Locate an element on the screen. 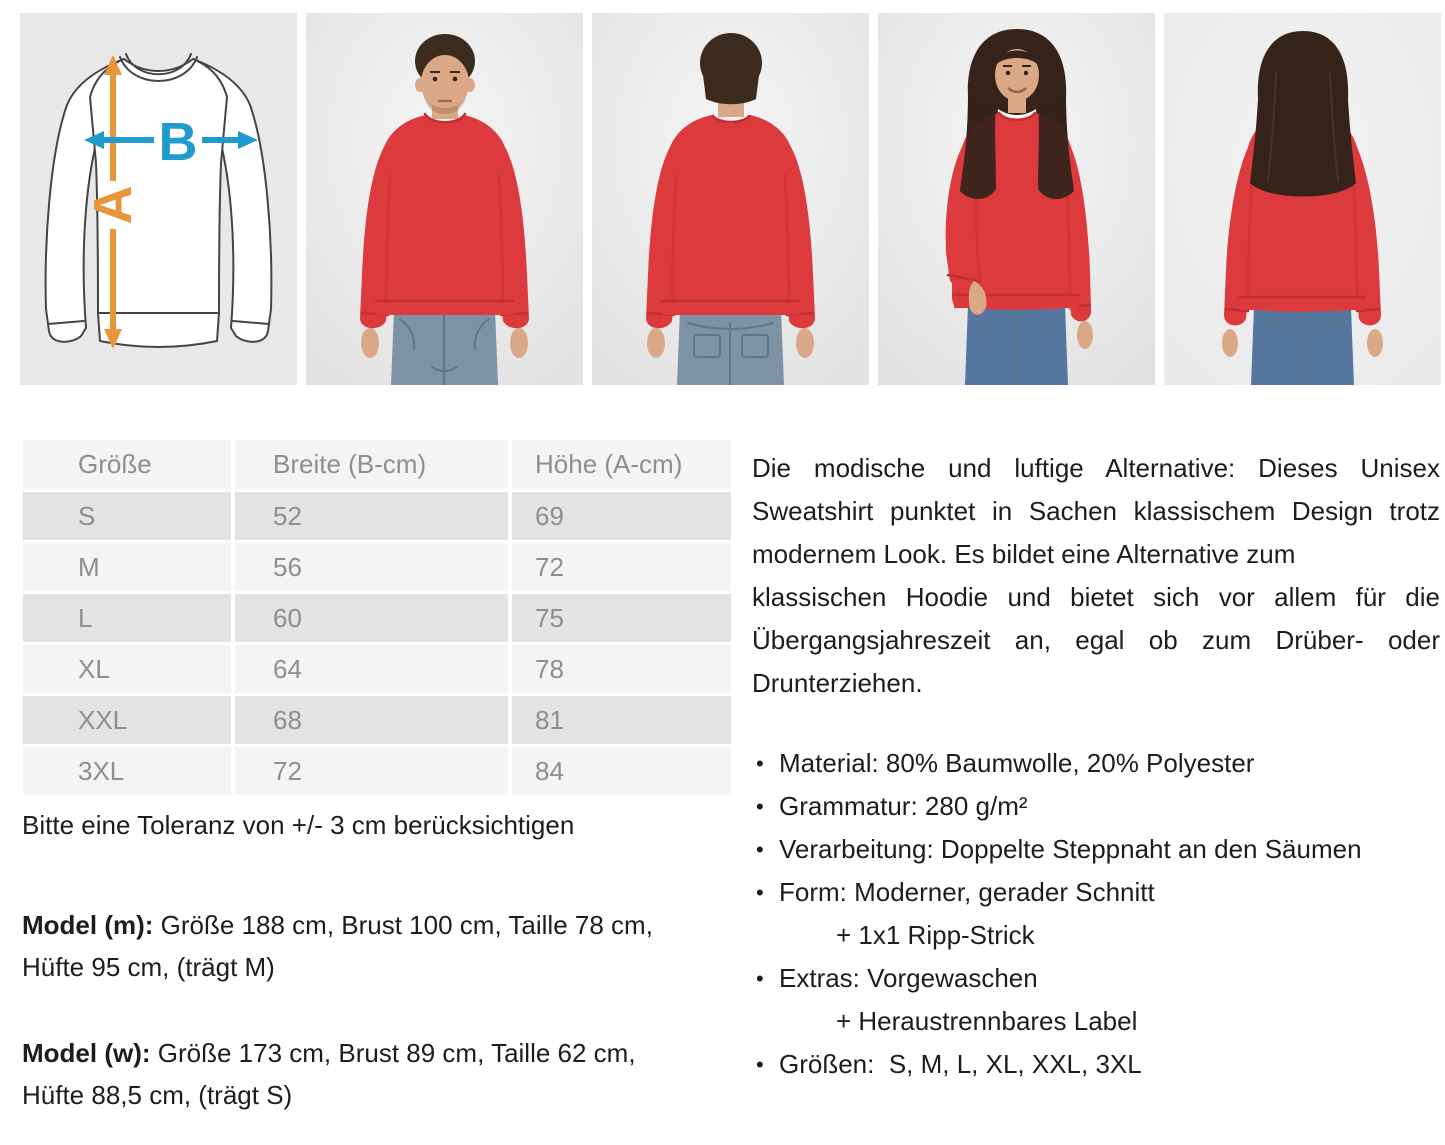 Image resolution: width=1445 pixels, height=1145 pixels. feature-item-6: • Größen: S, M, L, XL, XXL, 3XL is located at coordinates (1096, 1064).